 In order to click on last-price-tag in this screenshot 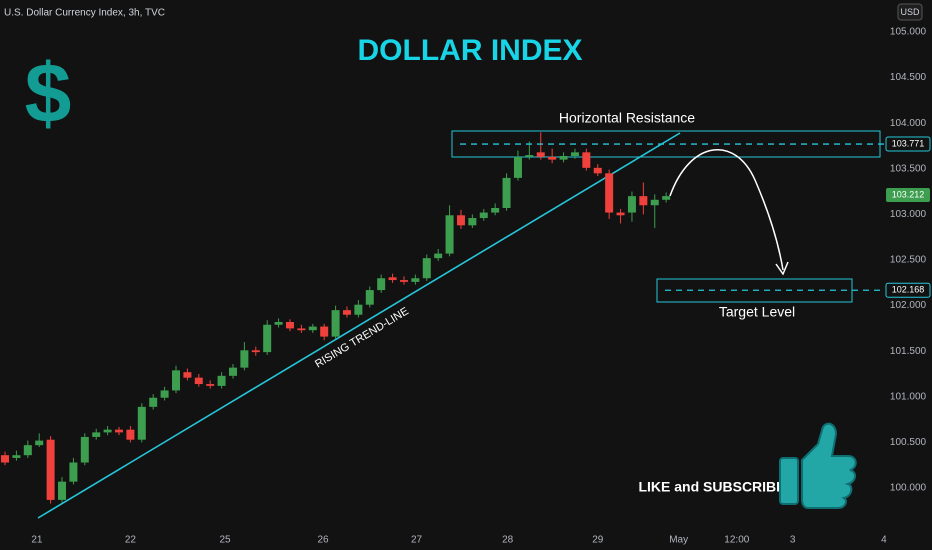, I will do `click(908, 195)`.